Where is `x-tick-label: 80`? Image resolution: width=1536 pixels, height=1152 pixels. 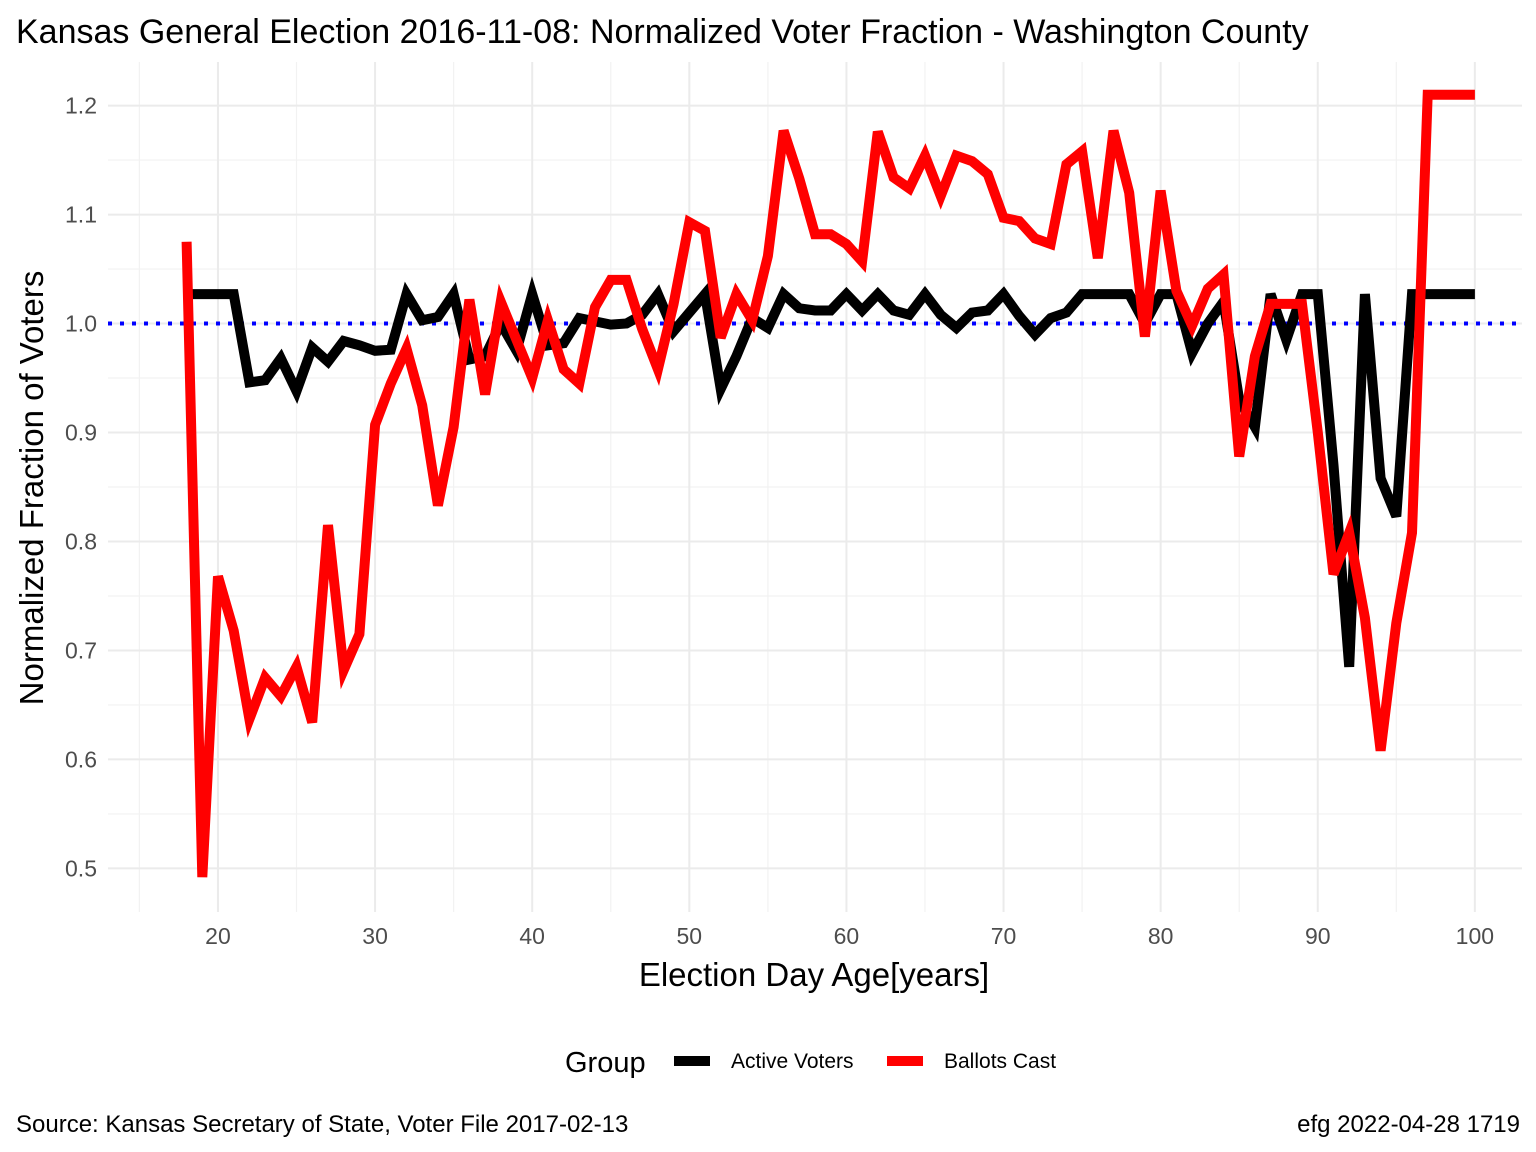
x-tick-label: 80 is located at coordinates (1161, 936).